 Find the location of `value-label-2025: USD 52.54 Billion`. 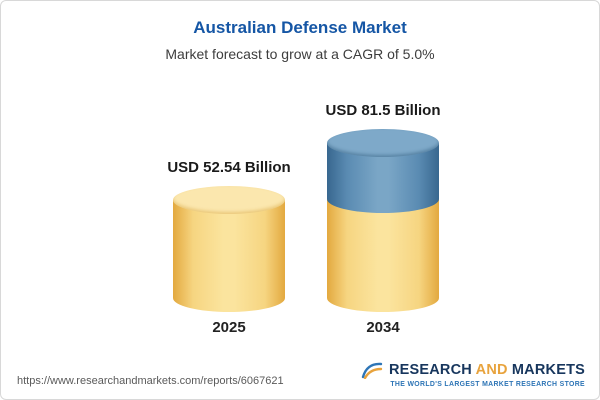

value-label-2025: USD 52.54 Billion is located at coordinates (229, 167).